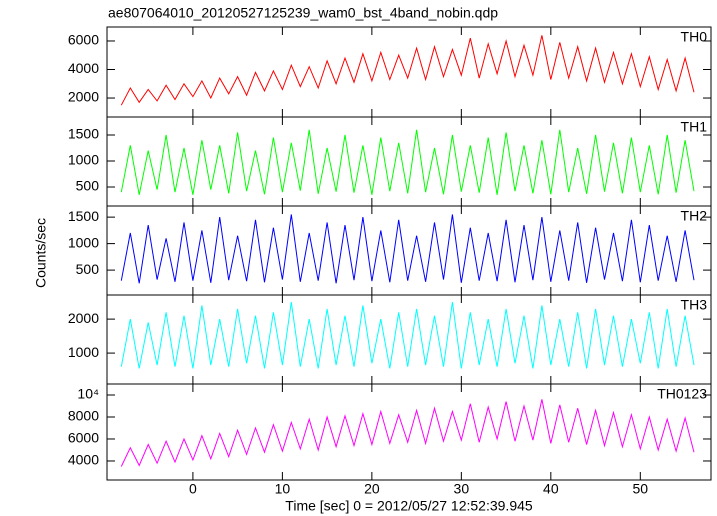 The width and height of the screenshot is (717, 516). What do you see at coordinates (641, 489) in the screenshot?
I see `x-tick-label: 50` at bounding box center [641, 489].